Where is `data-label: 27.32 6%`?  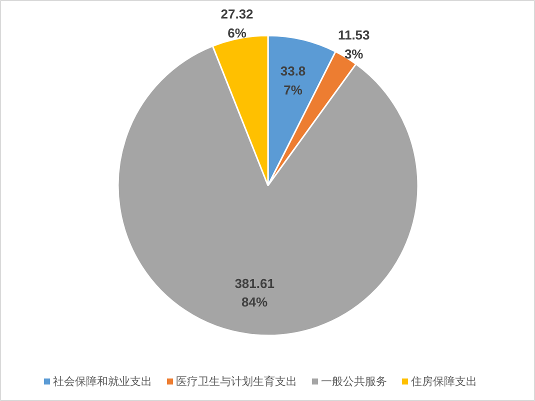
data-label: 27.32 6% is located at coordinates (237, 23).